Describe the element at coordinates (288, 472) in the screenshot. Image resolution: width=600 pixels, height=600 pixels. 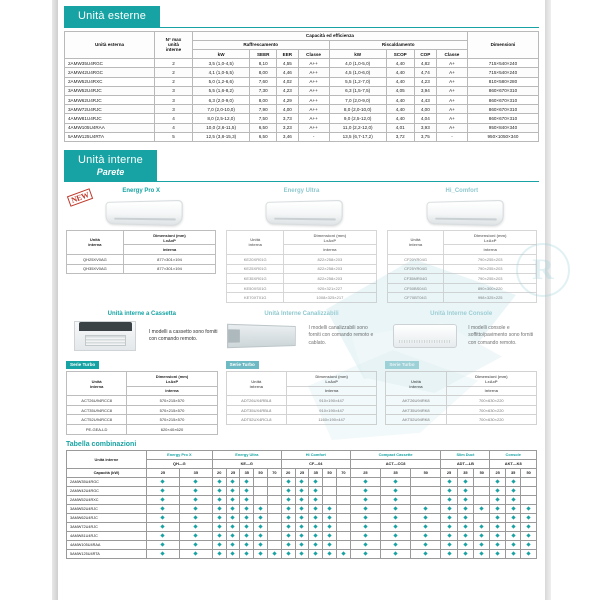
I see `th-comb-size: 20` at that location.